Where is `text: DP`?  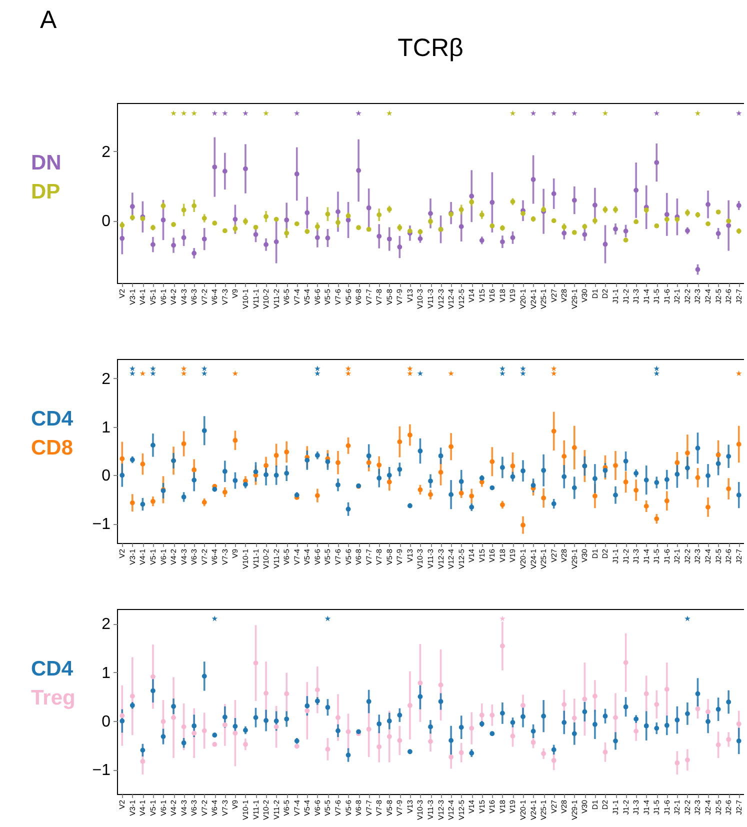
text: DP is located at coordinates (45, 192).